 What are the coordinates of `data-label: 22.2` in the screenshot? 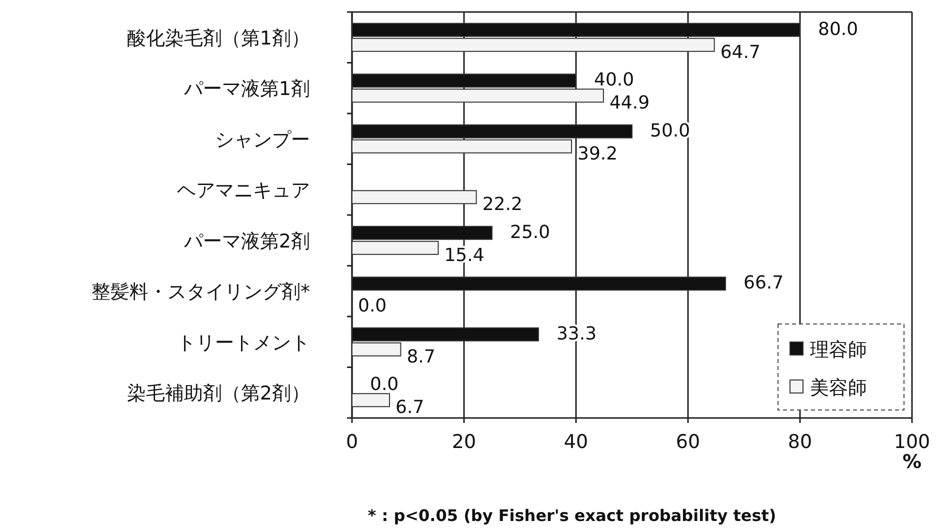 It's located at (502, 205).